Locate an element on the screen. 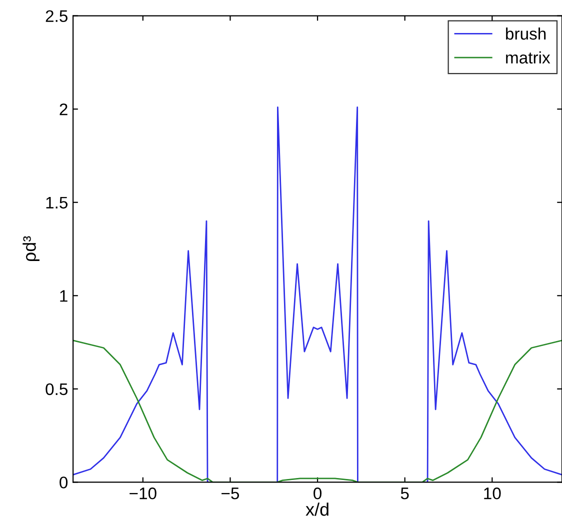 This screenshot has width=562, height=527. y-tick-label: 2.5 is located at coordinates (57, 16).